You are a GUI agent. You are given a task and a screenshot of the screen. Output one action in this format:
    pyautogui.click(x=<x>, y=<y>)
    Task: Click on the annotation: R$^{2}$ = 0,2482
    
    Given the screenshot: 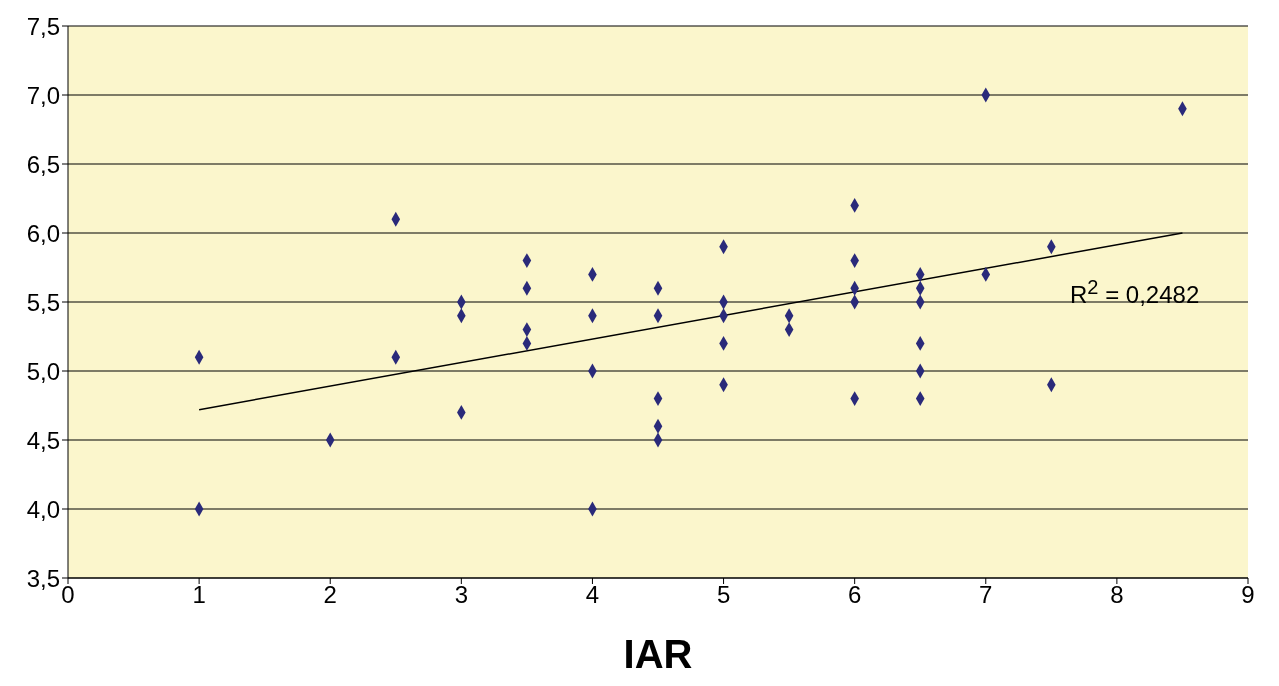 What is the action you would take?
    pyautogui.click(x=1135, y=292)
    